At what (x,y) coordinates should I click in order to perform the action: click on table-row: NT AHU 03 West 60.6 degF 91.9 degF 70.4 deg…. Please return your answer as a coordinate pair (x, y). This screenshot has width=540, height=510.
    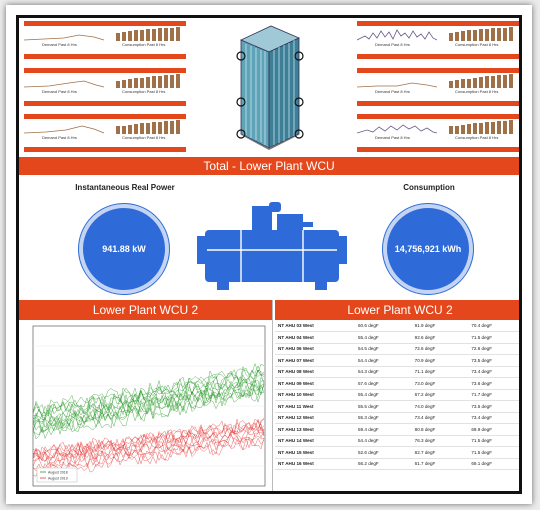
    Looking at the image, I should click on (397, 326).